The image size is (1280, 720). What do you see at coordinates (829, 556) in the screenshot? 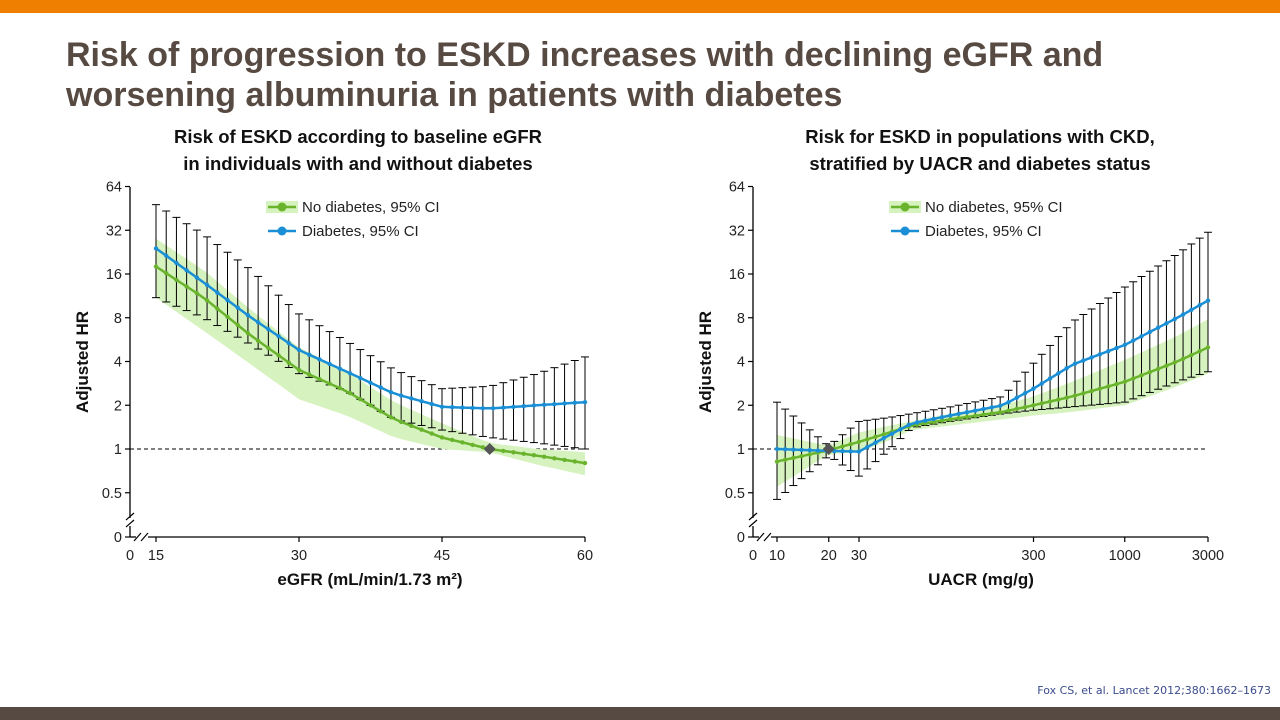
I see `x-tick-label: 20` at bounding box center [829, 556].